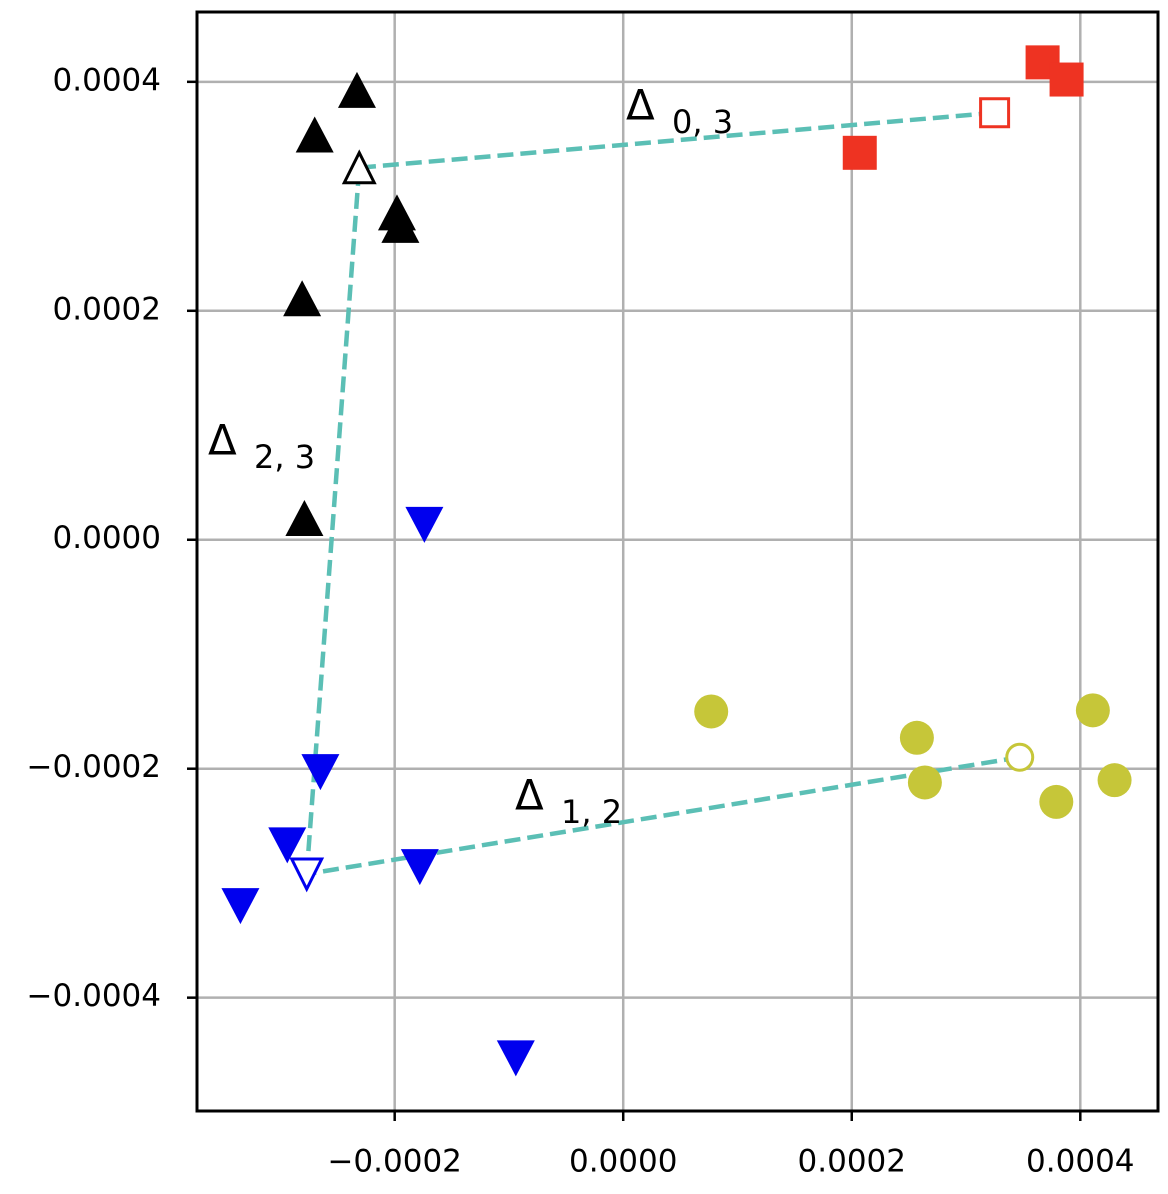  I want to click on annotation-subscript: 0, 3, so click(702, 122).